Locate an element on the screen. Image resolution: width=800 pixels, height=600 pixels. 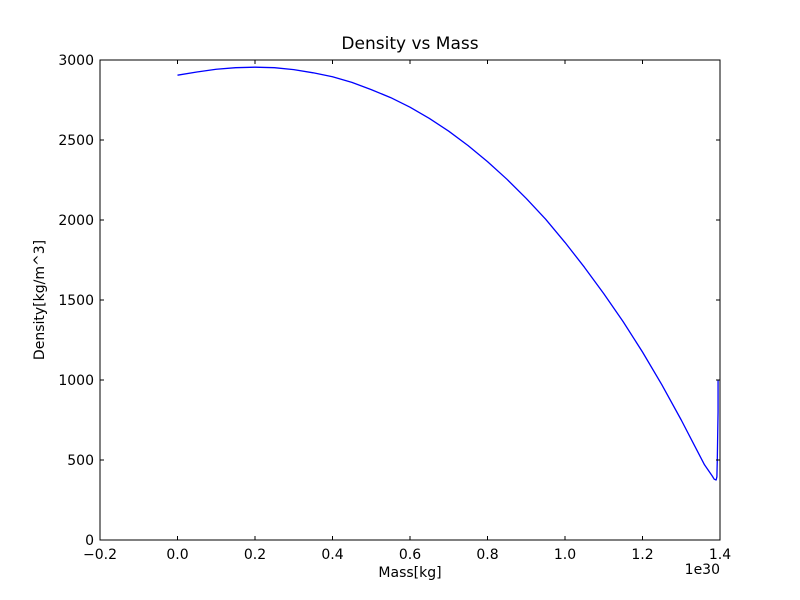
y-tick-label: 0 is located at coordinates (89, 541).